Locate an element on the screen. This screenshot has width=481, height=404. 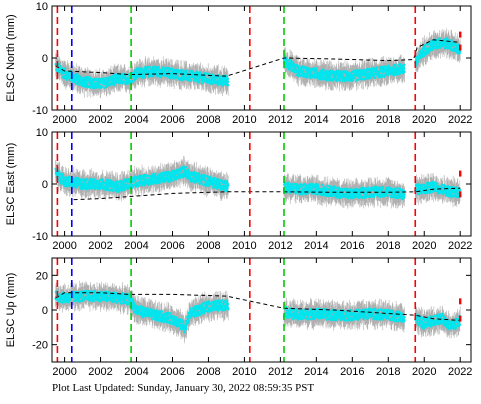
y-tick-label: 20 is located at coordinates (42, 276).